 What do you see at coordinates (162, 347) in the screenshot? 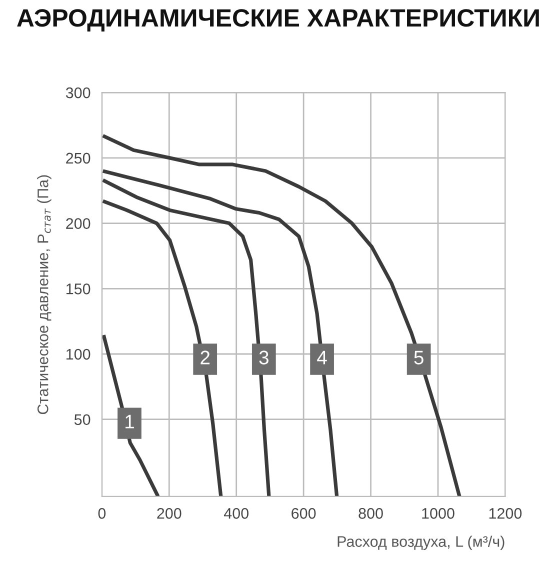
I see `line-series` at bounding box center [162, 347].